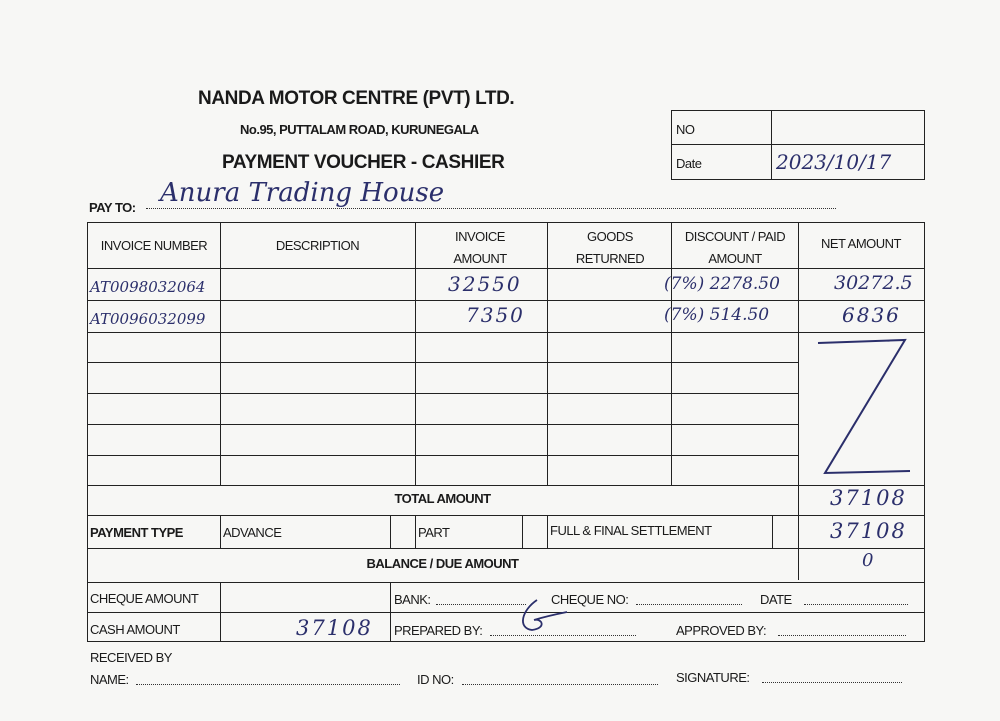  Describe the element at coordinates (334, 628) in the screenshot. I see `cash-amount-value: 37108` at that location.